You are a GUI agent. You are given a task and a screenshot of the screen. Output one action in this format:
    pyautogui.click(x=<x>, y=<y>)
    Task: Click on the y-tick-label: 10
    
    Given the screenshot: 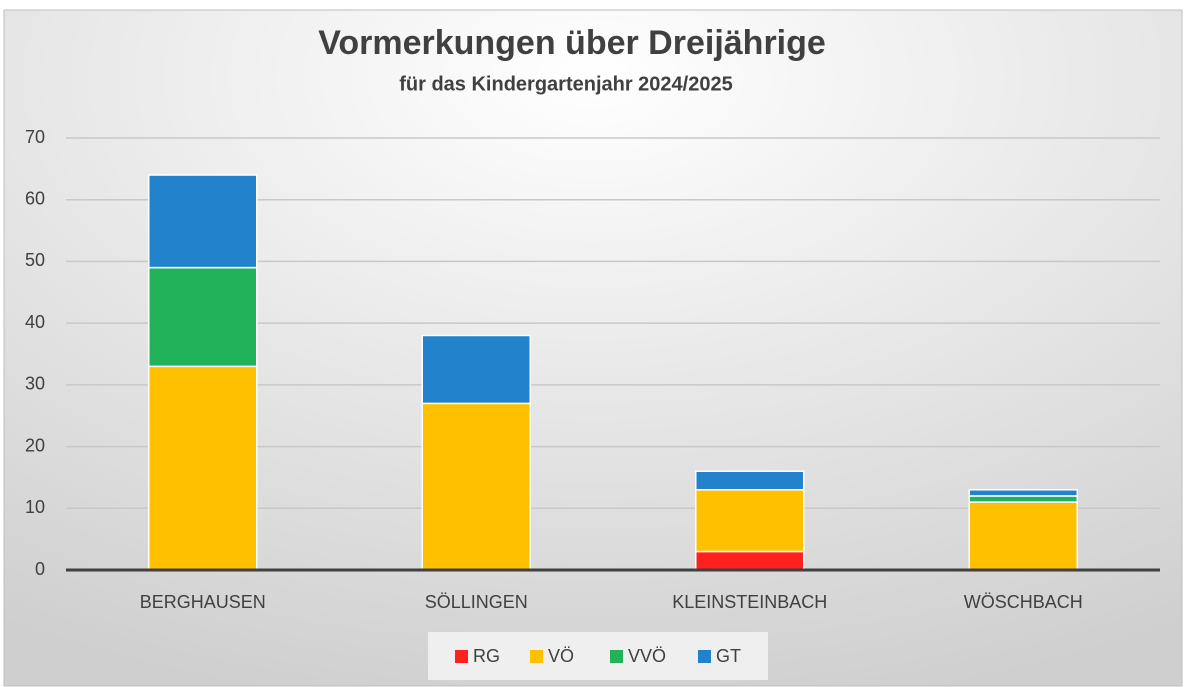 What is the action you would take?
    pyautogui.click(x=35, y=507)
    